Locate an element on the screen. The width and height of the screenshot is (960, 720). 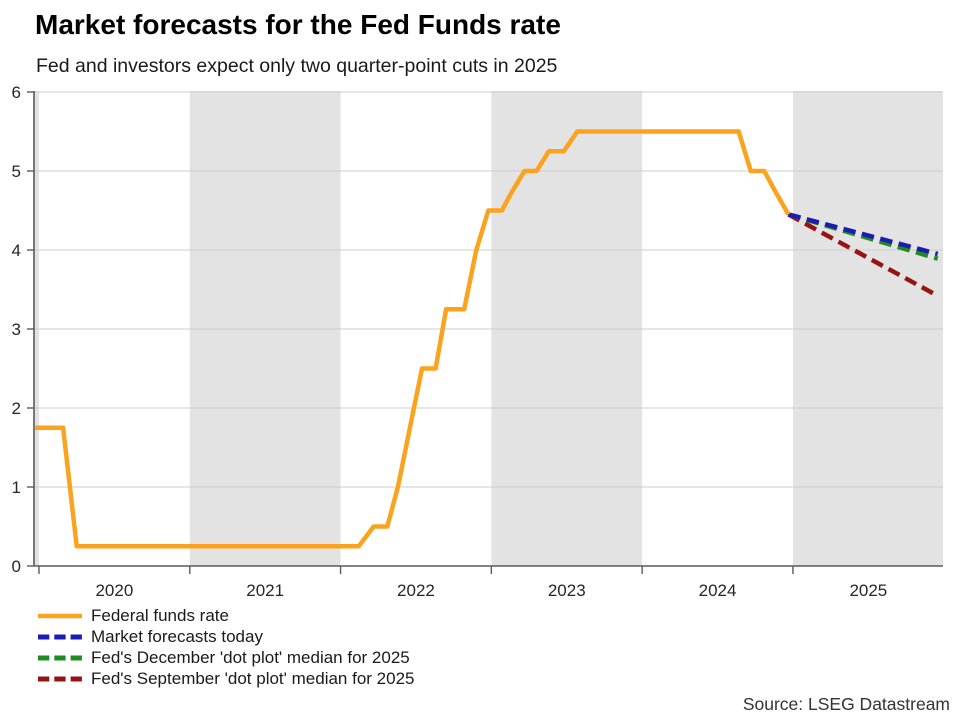
x-tick-label: 2024 is located at coordinates (718, 590).